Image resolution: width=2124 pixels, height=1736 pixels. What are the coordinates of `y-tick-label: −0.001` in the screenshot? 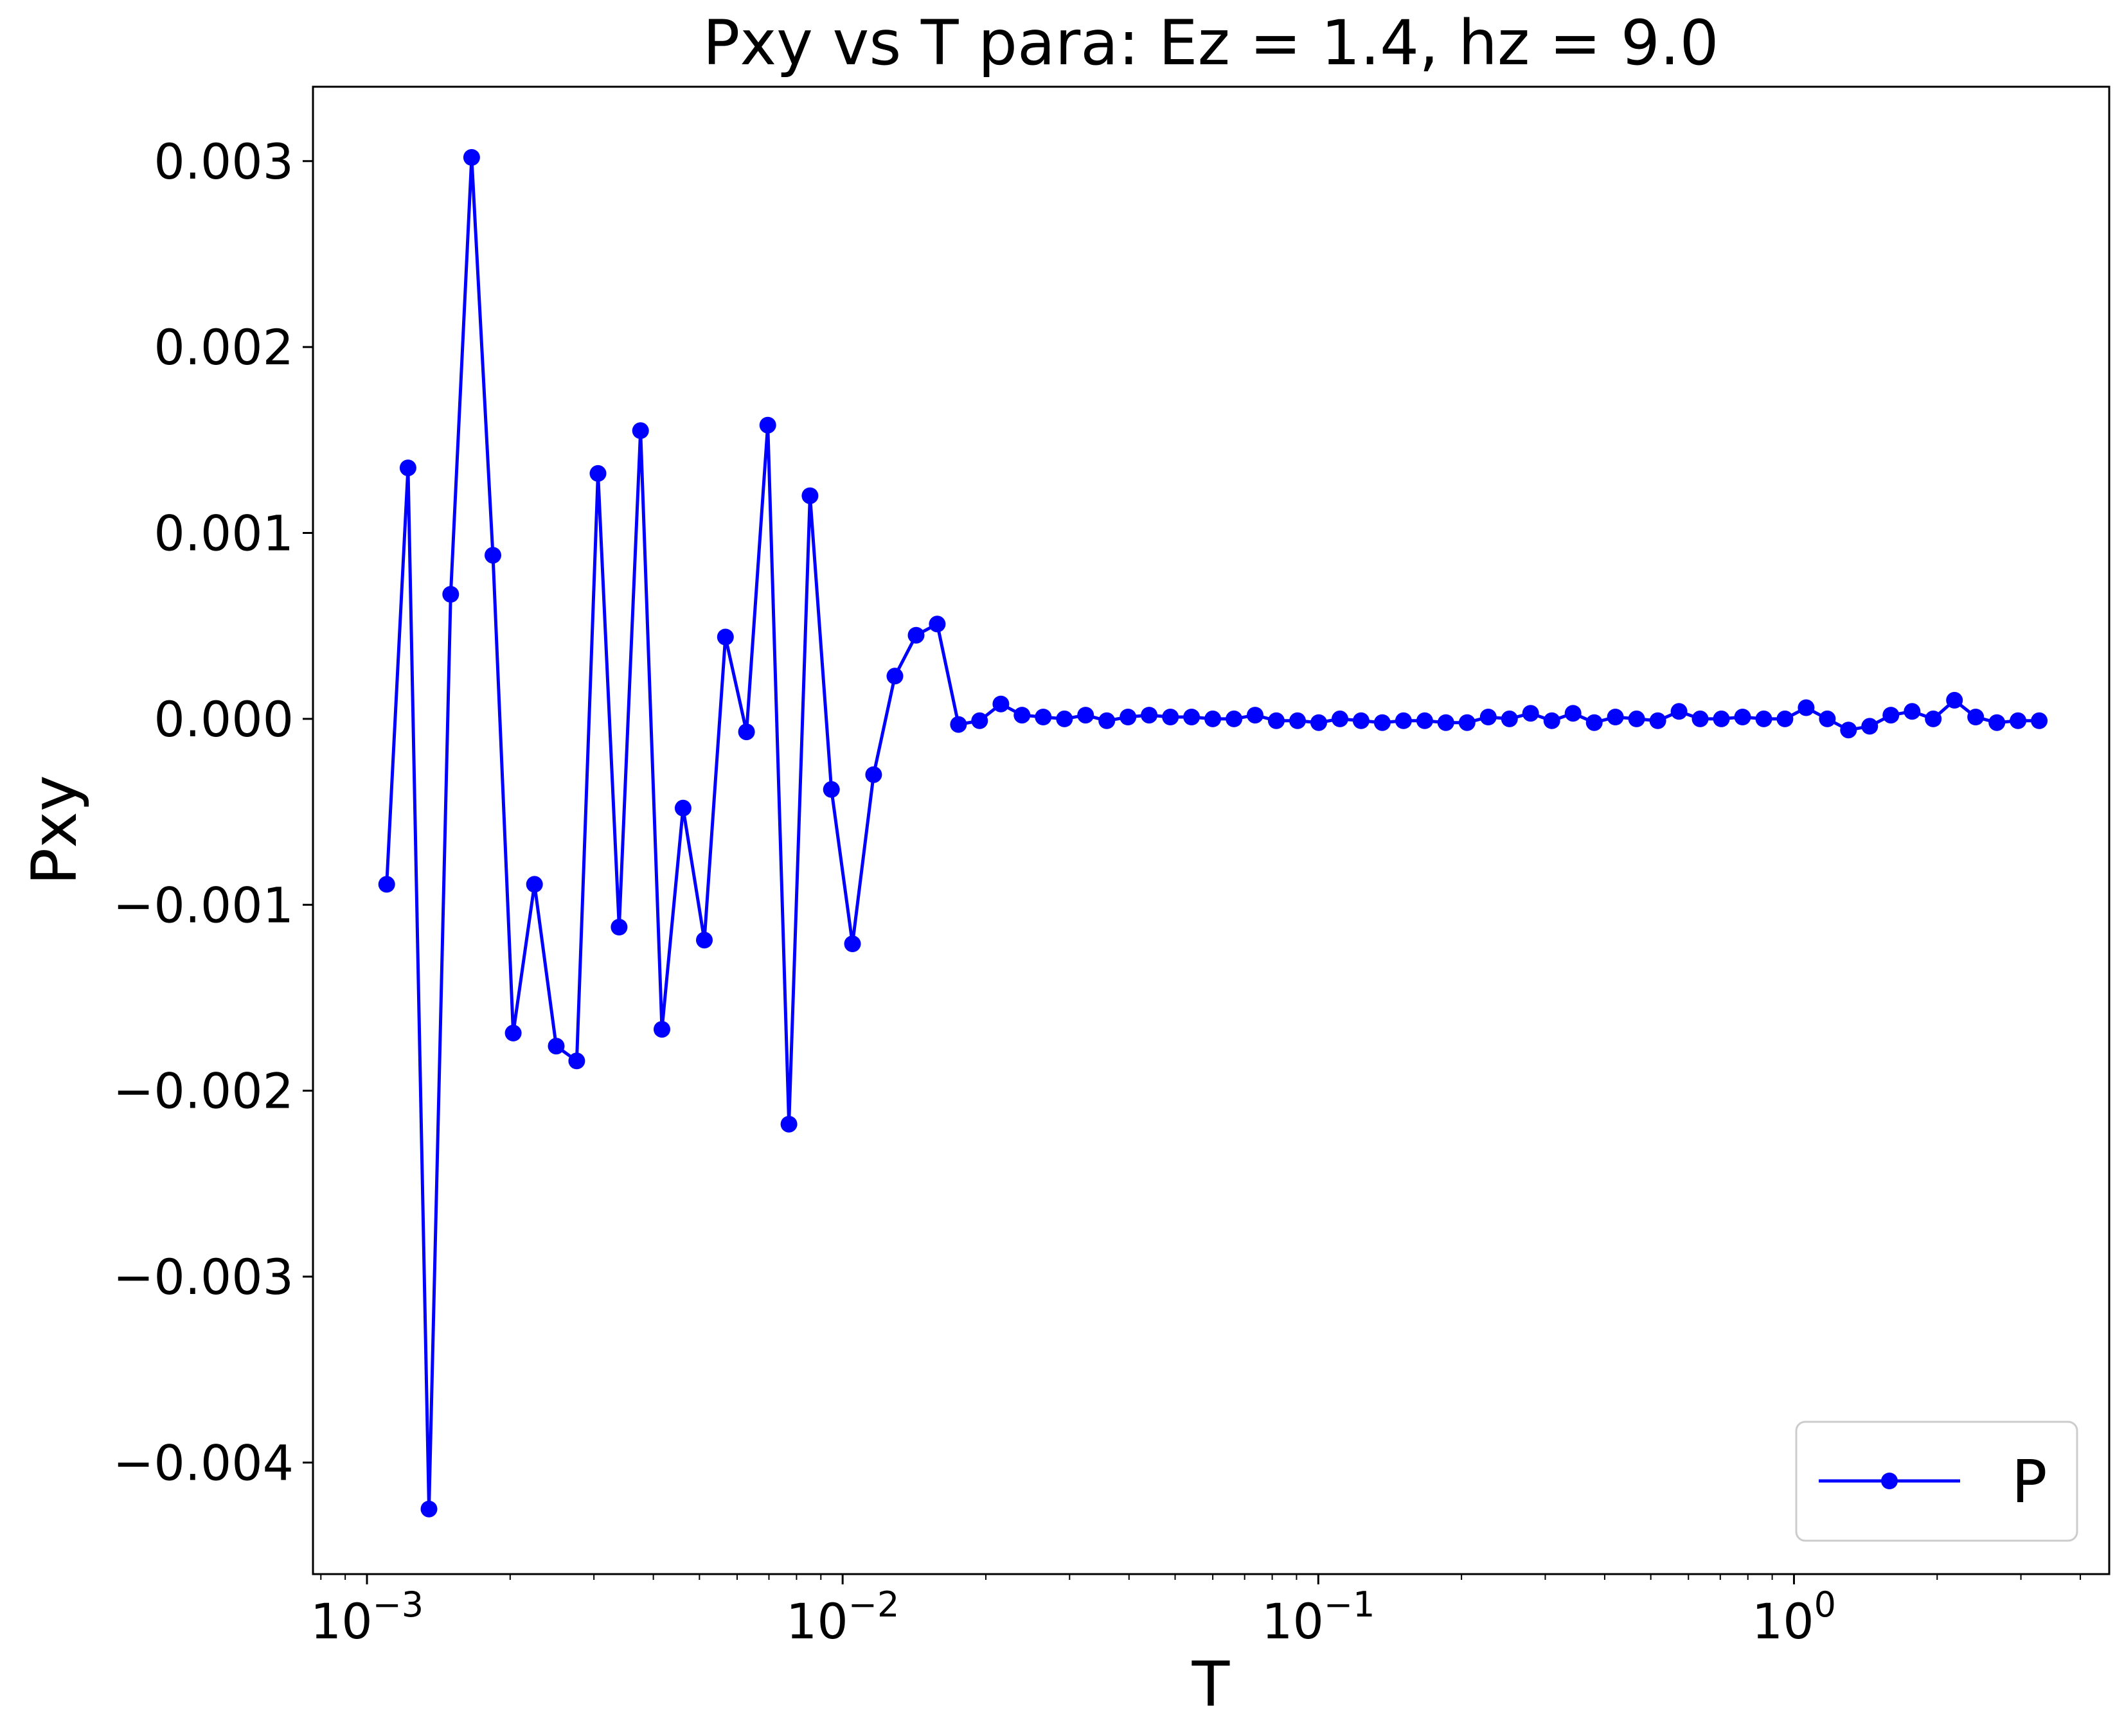 It's located at (203, 905).